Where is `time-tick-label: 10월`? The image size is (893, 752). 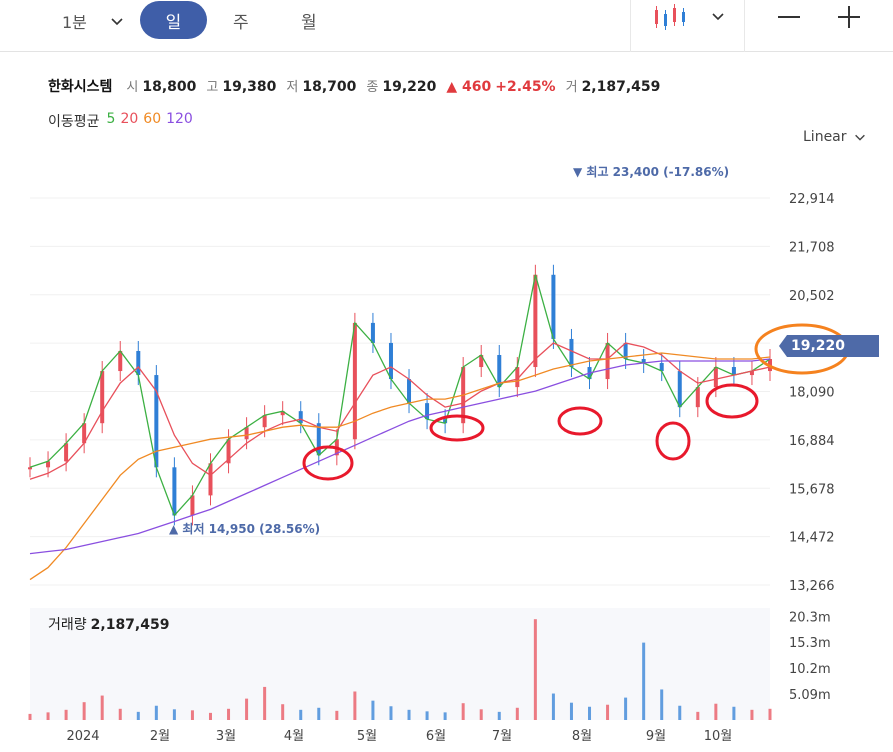 time-tick-label: 10월 is located at coordinates (718, 736).